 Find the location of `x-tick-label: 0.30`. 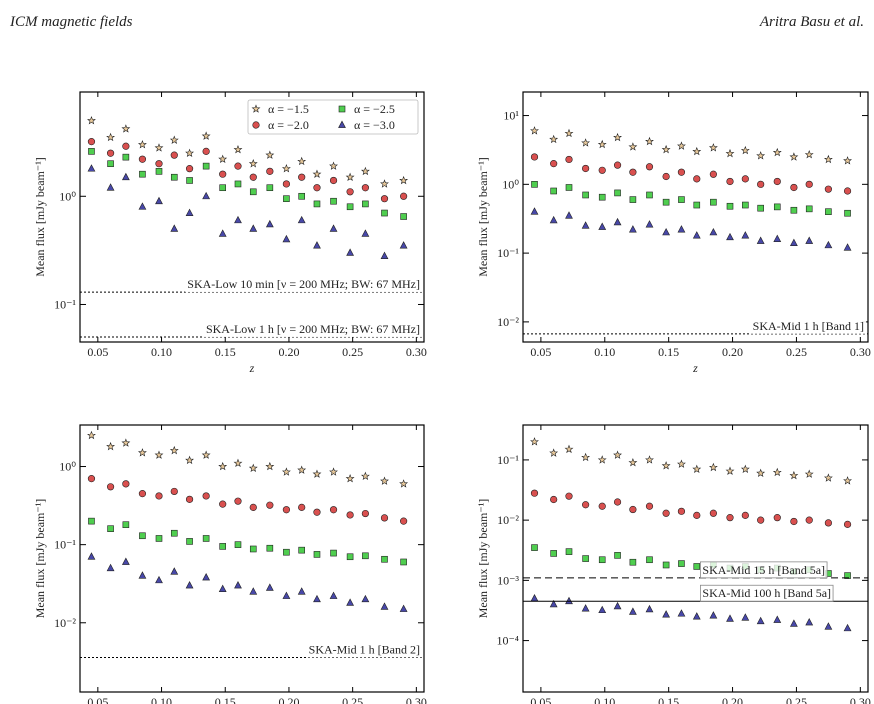

x-tick-label: 0.30 is located at coordinates (860, 699).